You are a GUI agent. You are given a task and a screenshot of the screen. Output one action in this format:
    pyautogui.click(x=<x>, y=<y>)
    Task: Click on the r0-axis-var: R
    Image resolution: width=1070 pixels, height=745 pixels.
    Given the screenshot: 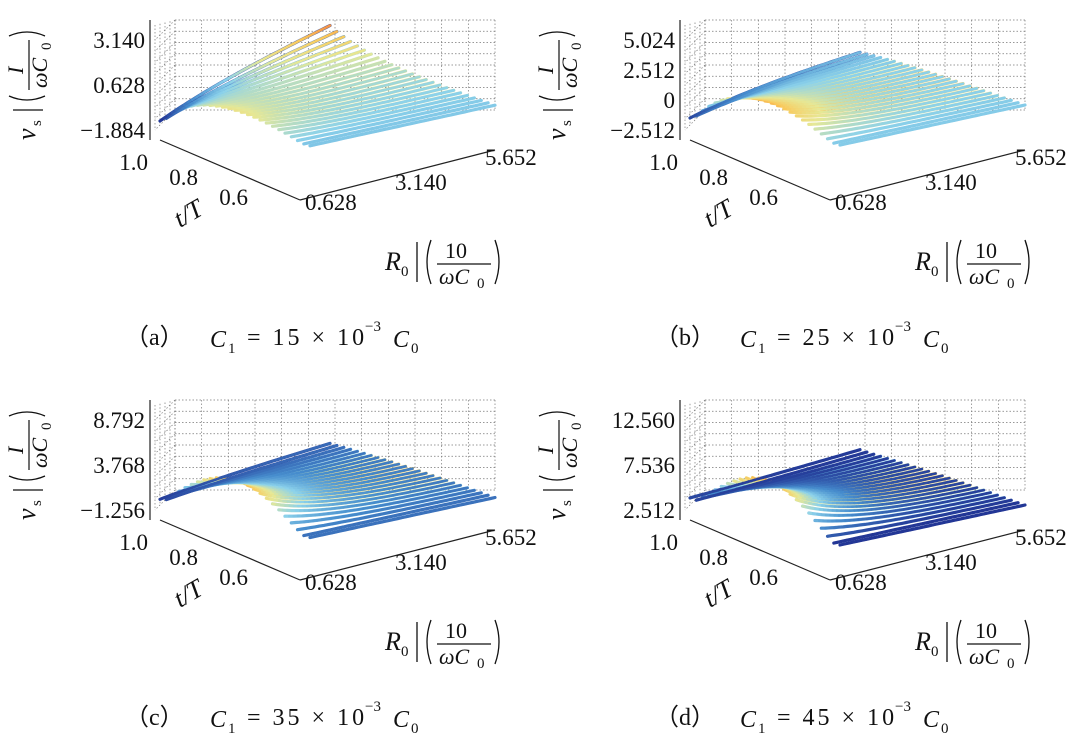 What is the action you would take?
    pyautogui.click(x=392, y=641)
    